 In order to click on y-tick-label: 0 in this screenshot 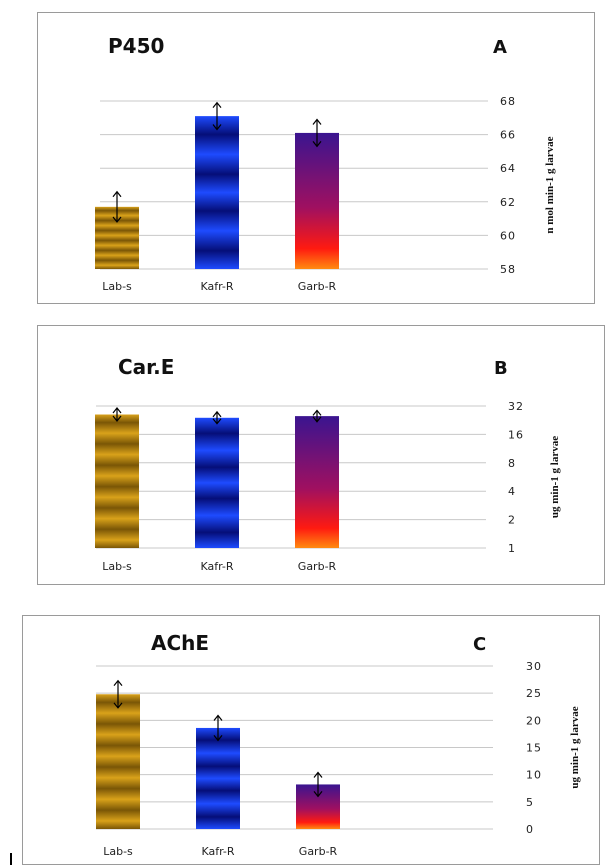, I will do `click(530, 829)`.